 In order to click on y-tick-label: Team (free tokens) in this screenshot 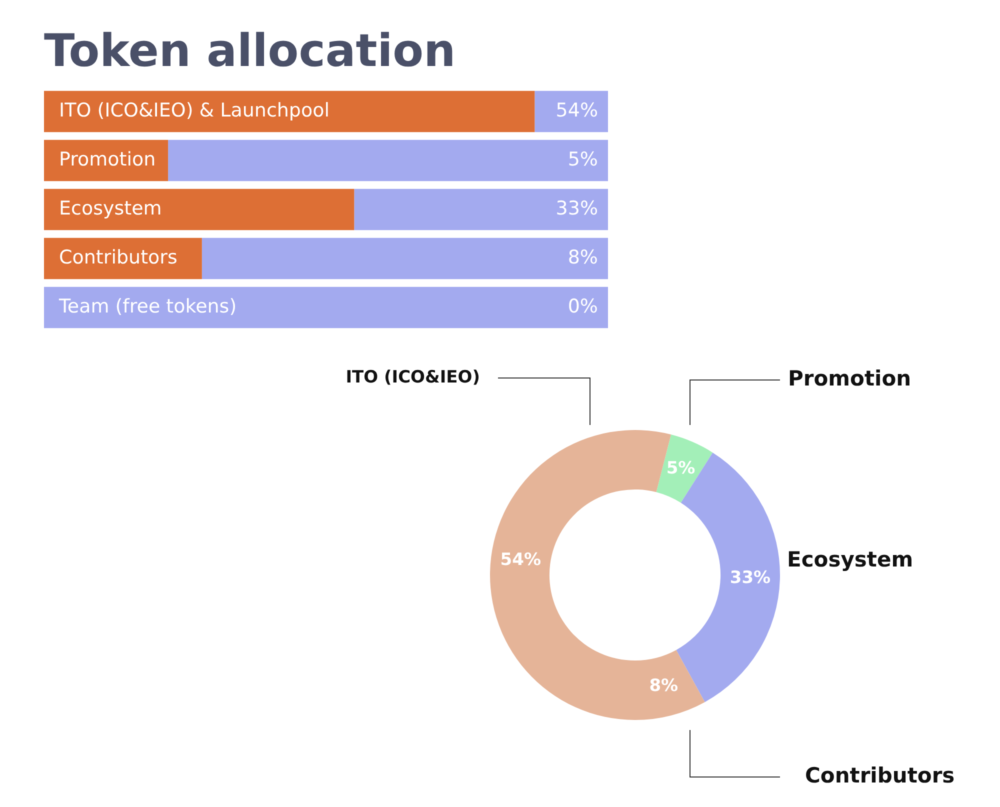, I will do `click(147, 306)`.